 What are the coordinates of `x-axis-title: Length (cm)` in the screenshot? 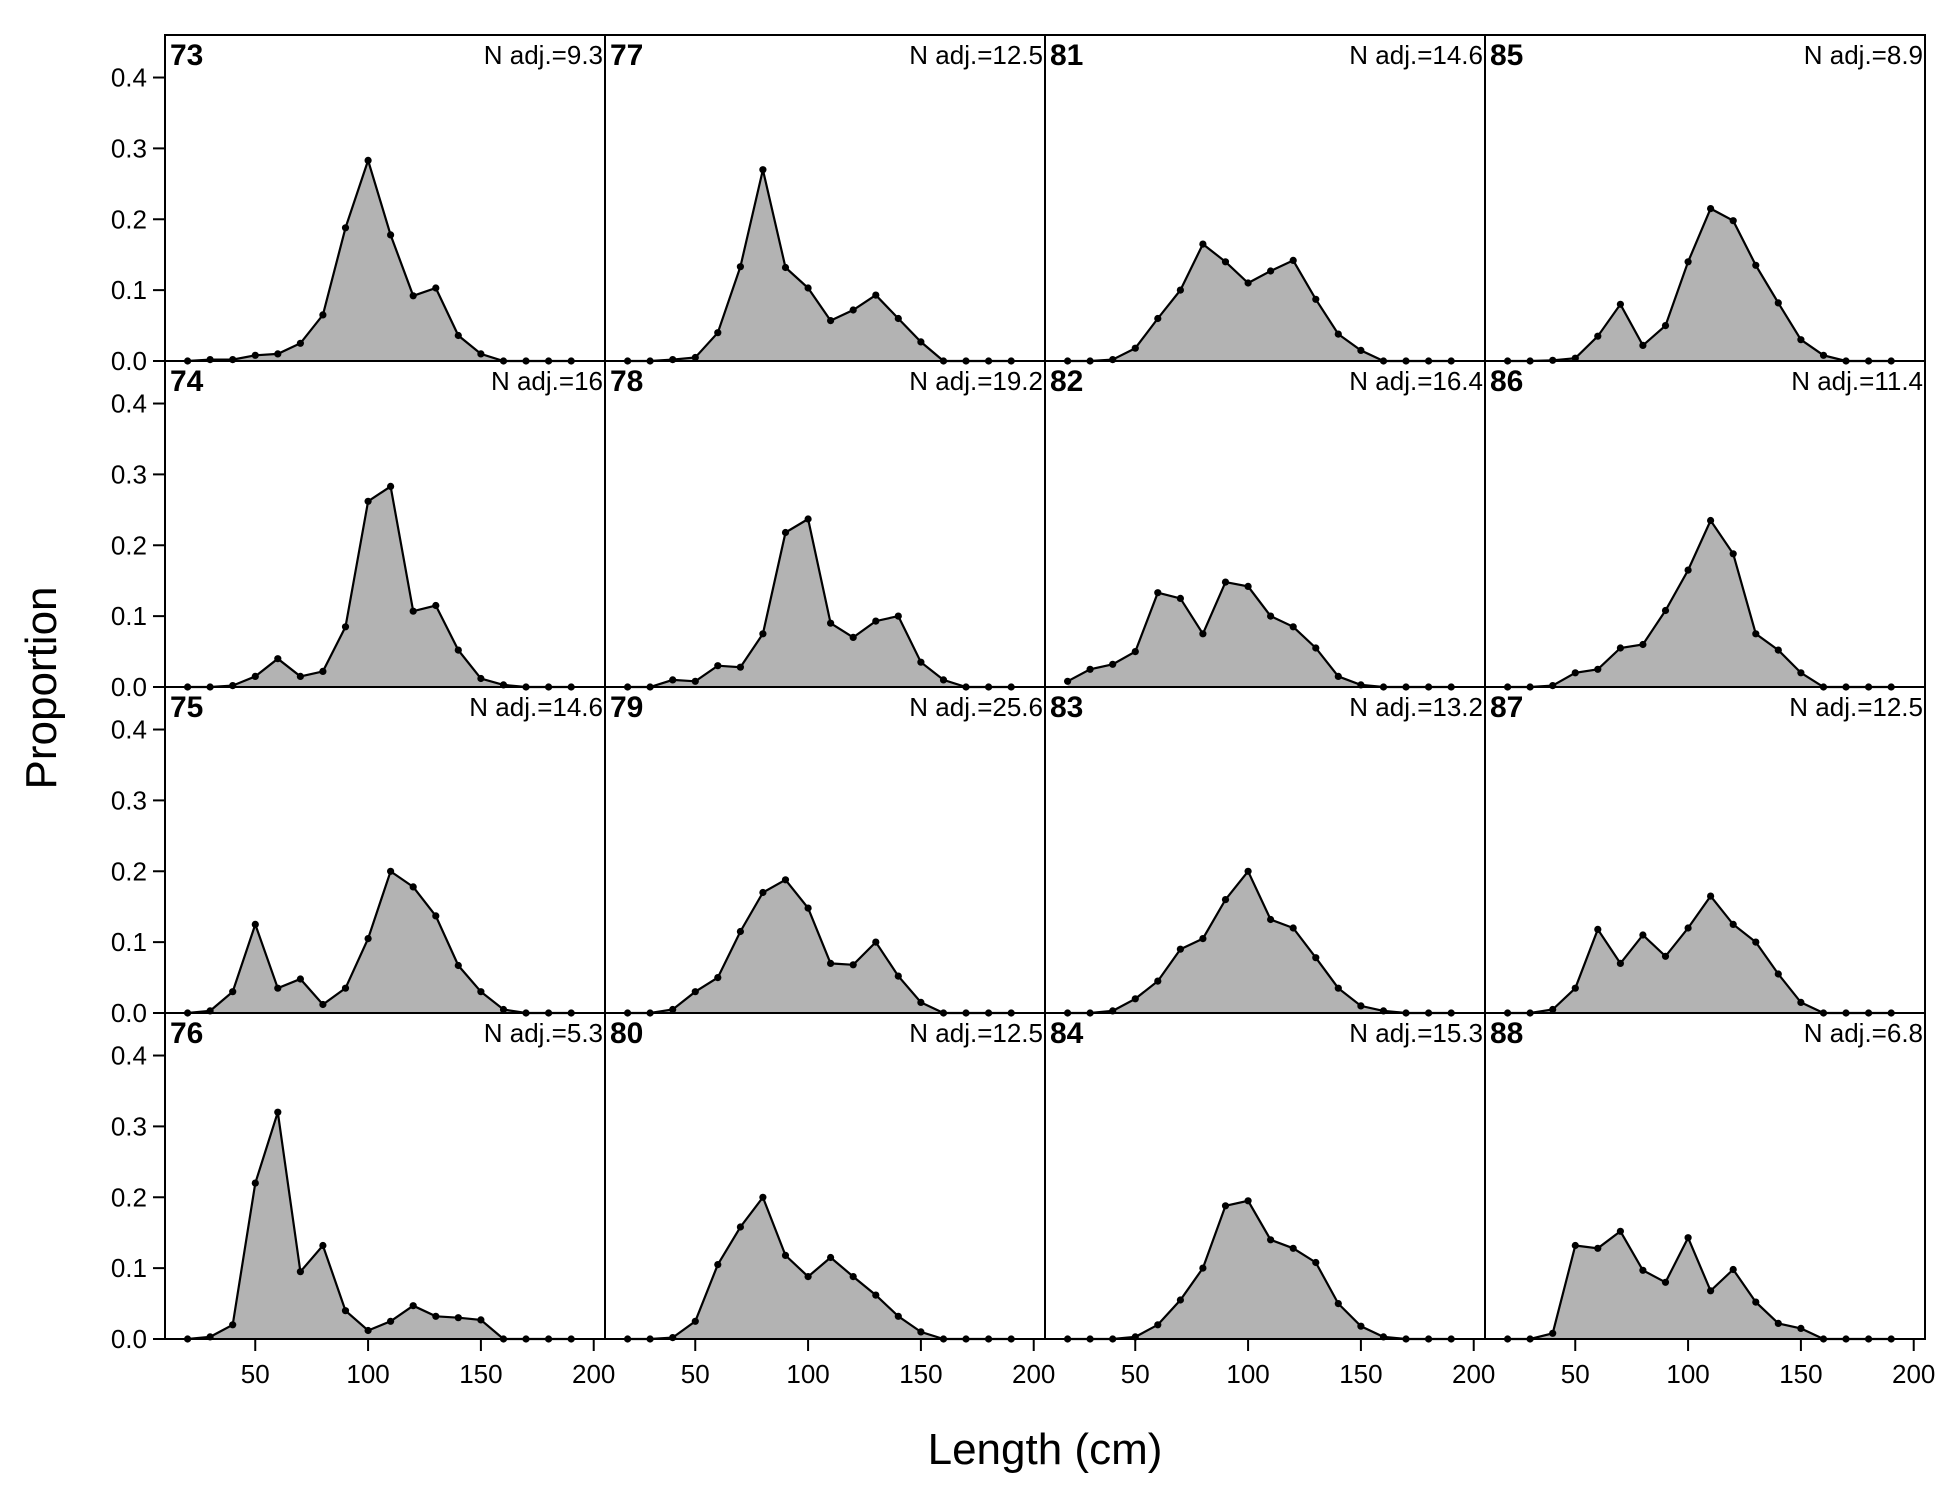 It's located at (1045, 1449).